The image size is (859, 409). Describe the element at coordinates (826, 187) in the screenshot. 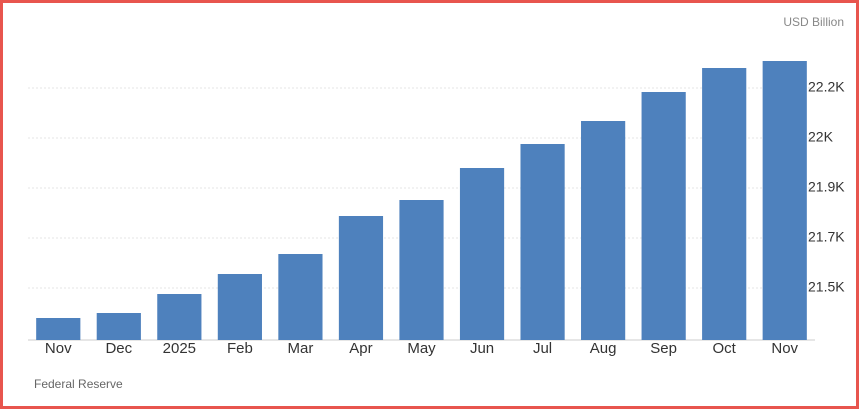

I see `y-tick-label: 21.9K` at that location.